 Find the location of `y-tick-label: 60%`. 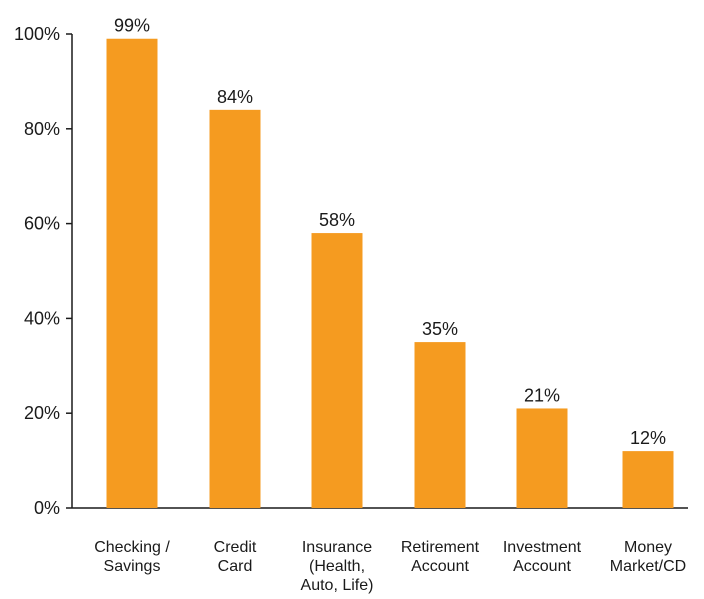

y-tick-label: 60% is located at coordinates (42, 224).